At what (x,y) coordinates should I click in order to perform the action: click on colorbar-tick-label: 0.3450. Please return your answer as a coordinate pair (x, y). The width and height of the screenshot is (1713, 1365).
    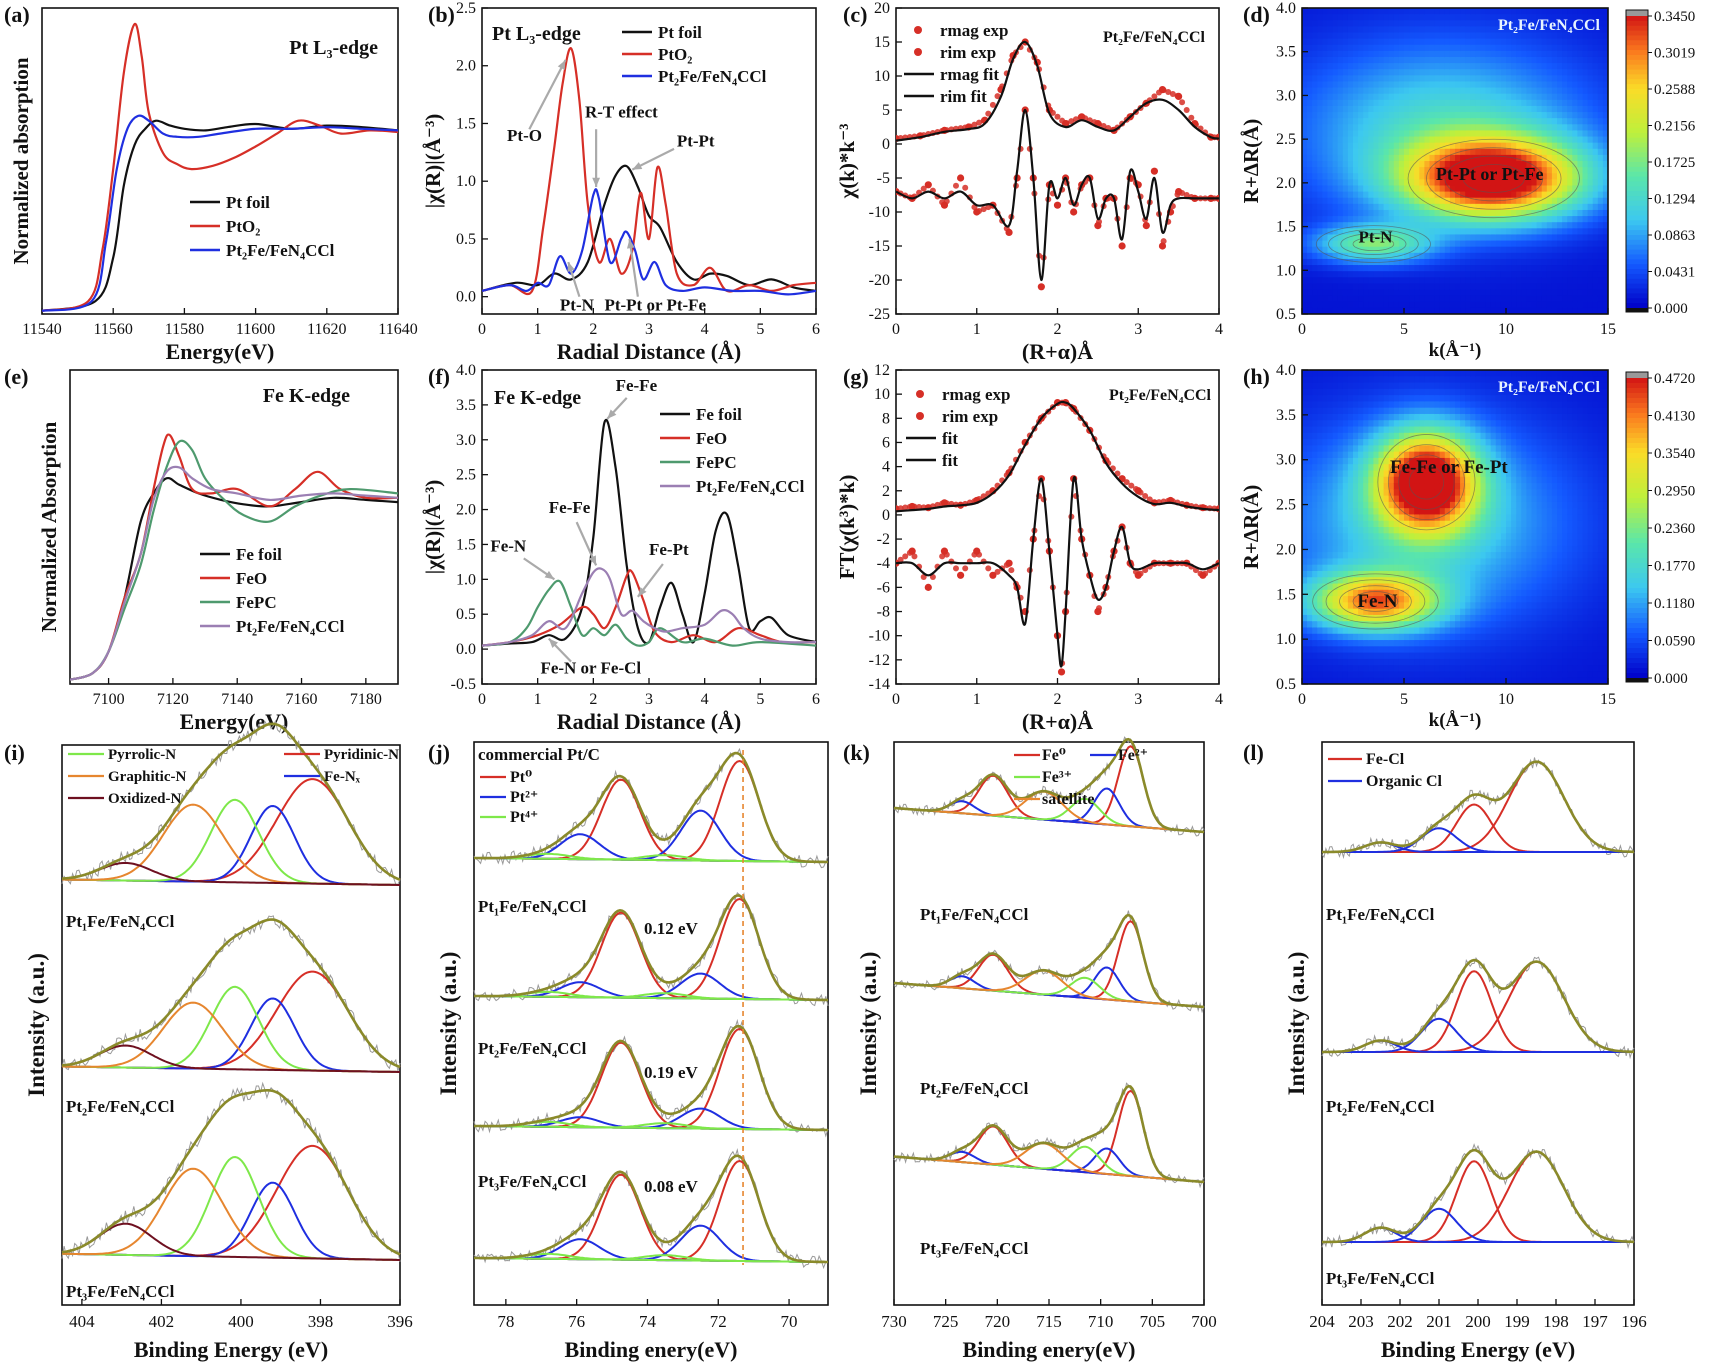
    Looking at the image, I should click on (1674, 17).